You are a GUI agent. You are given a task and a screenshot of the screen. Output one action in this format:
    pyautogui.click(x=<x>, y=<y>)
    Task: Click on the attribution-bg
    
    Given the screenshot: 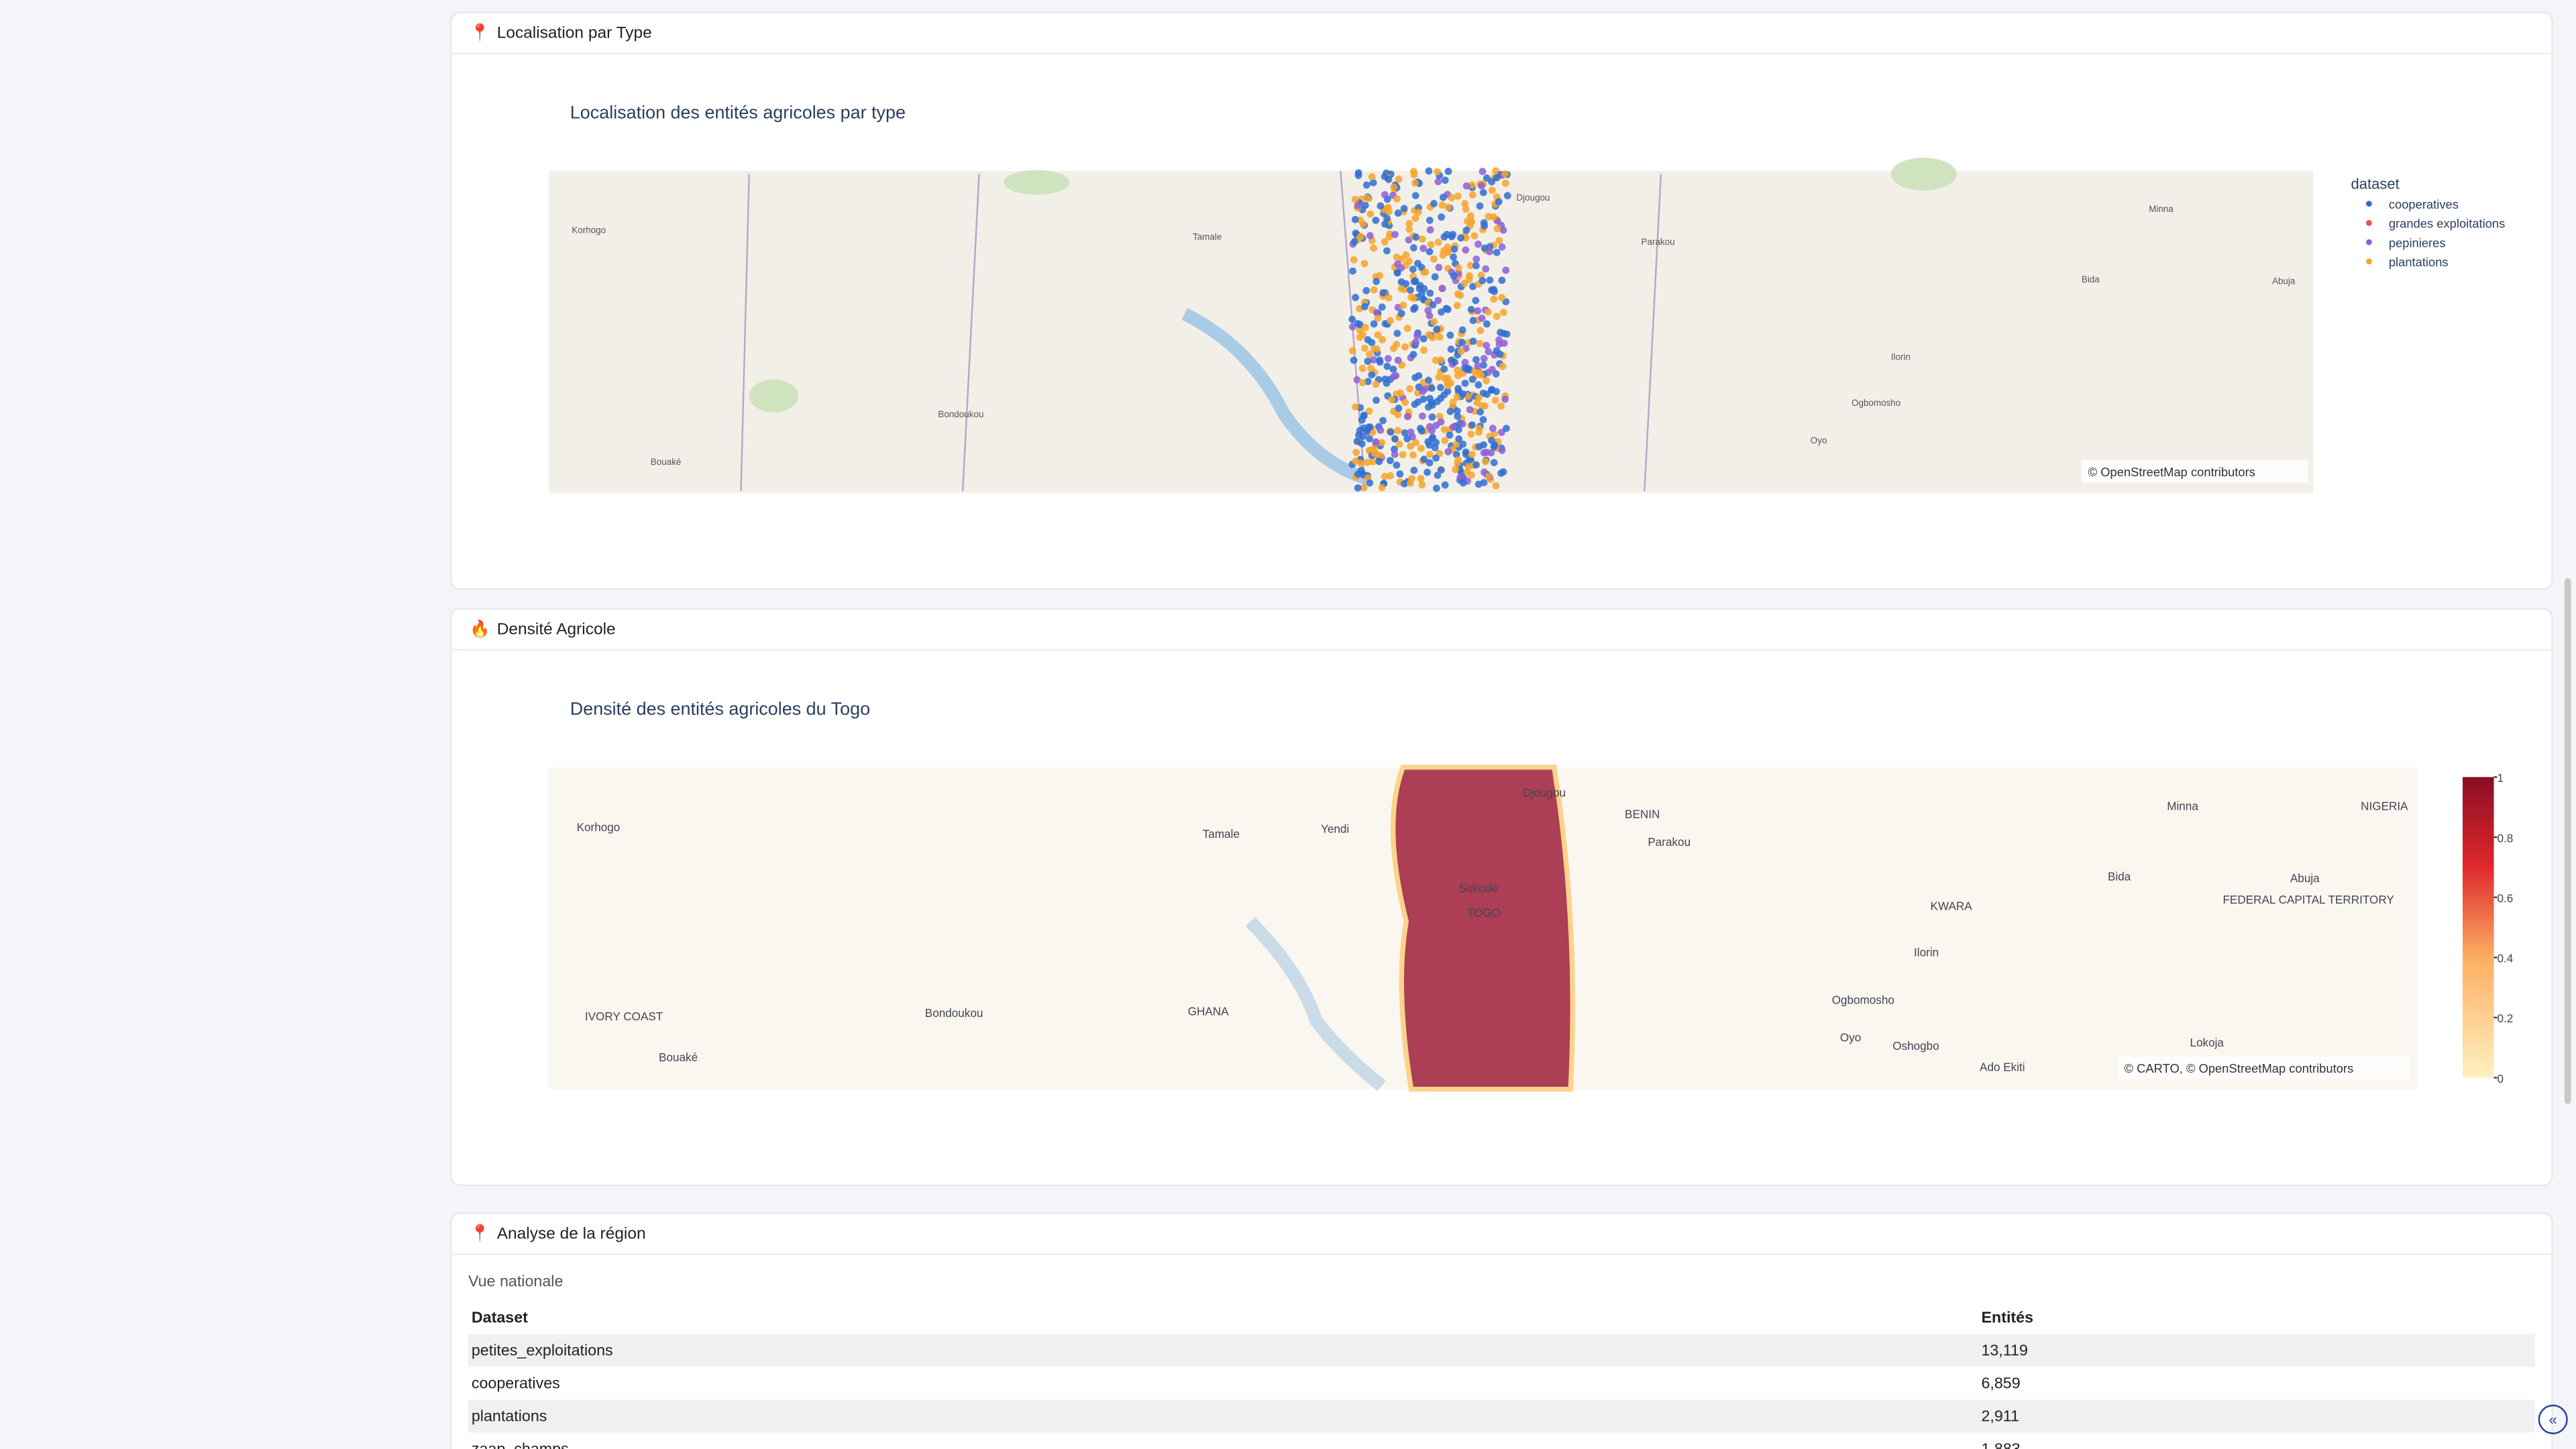 What is the action you would take?
    pyautogui.click(x=2194, y=472)
    